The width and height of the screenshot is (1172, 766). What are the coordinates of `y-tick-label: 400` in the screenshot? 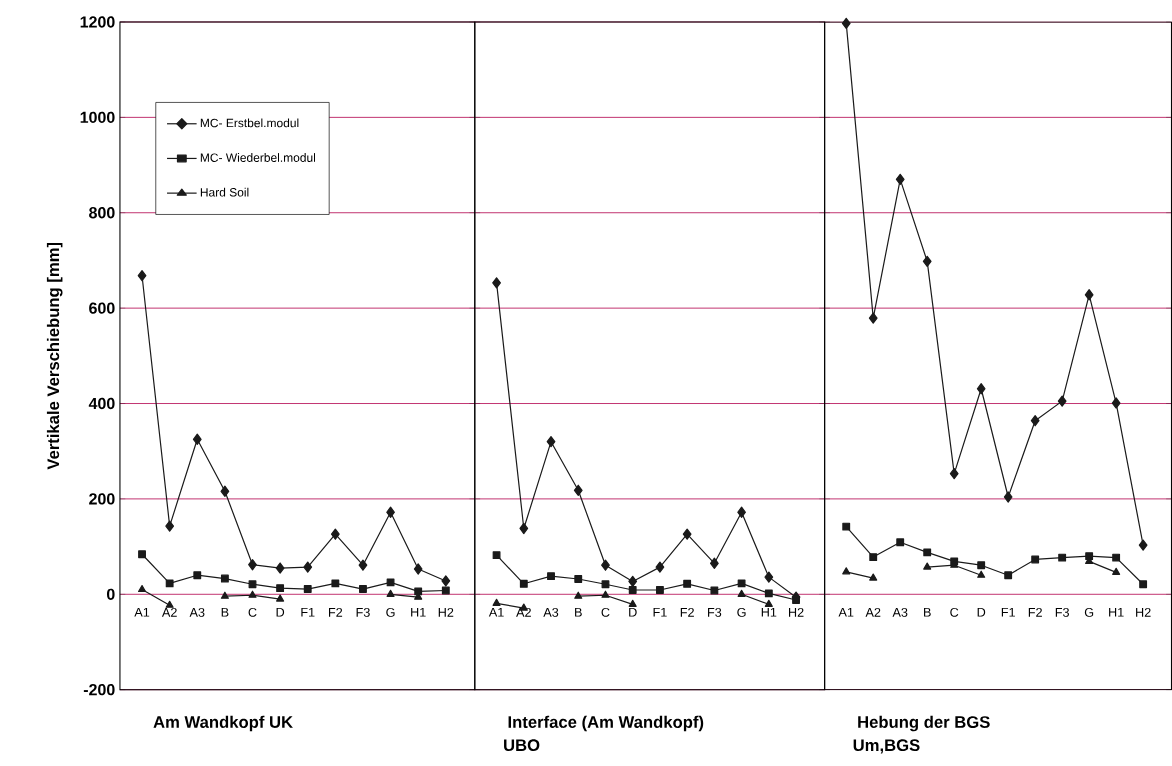 It's located at (101, 404).